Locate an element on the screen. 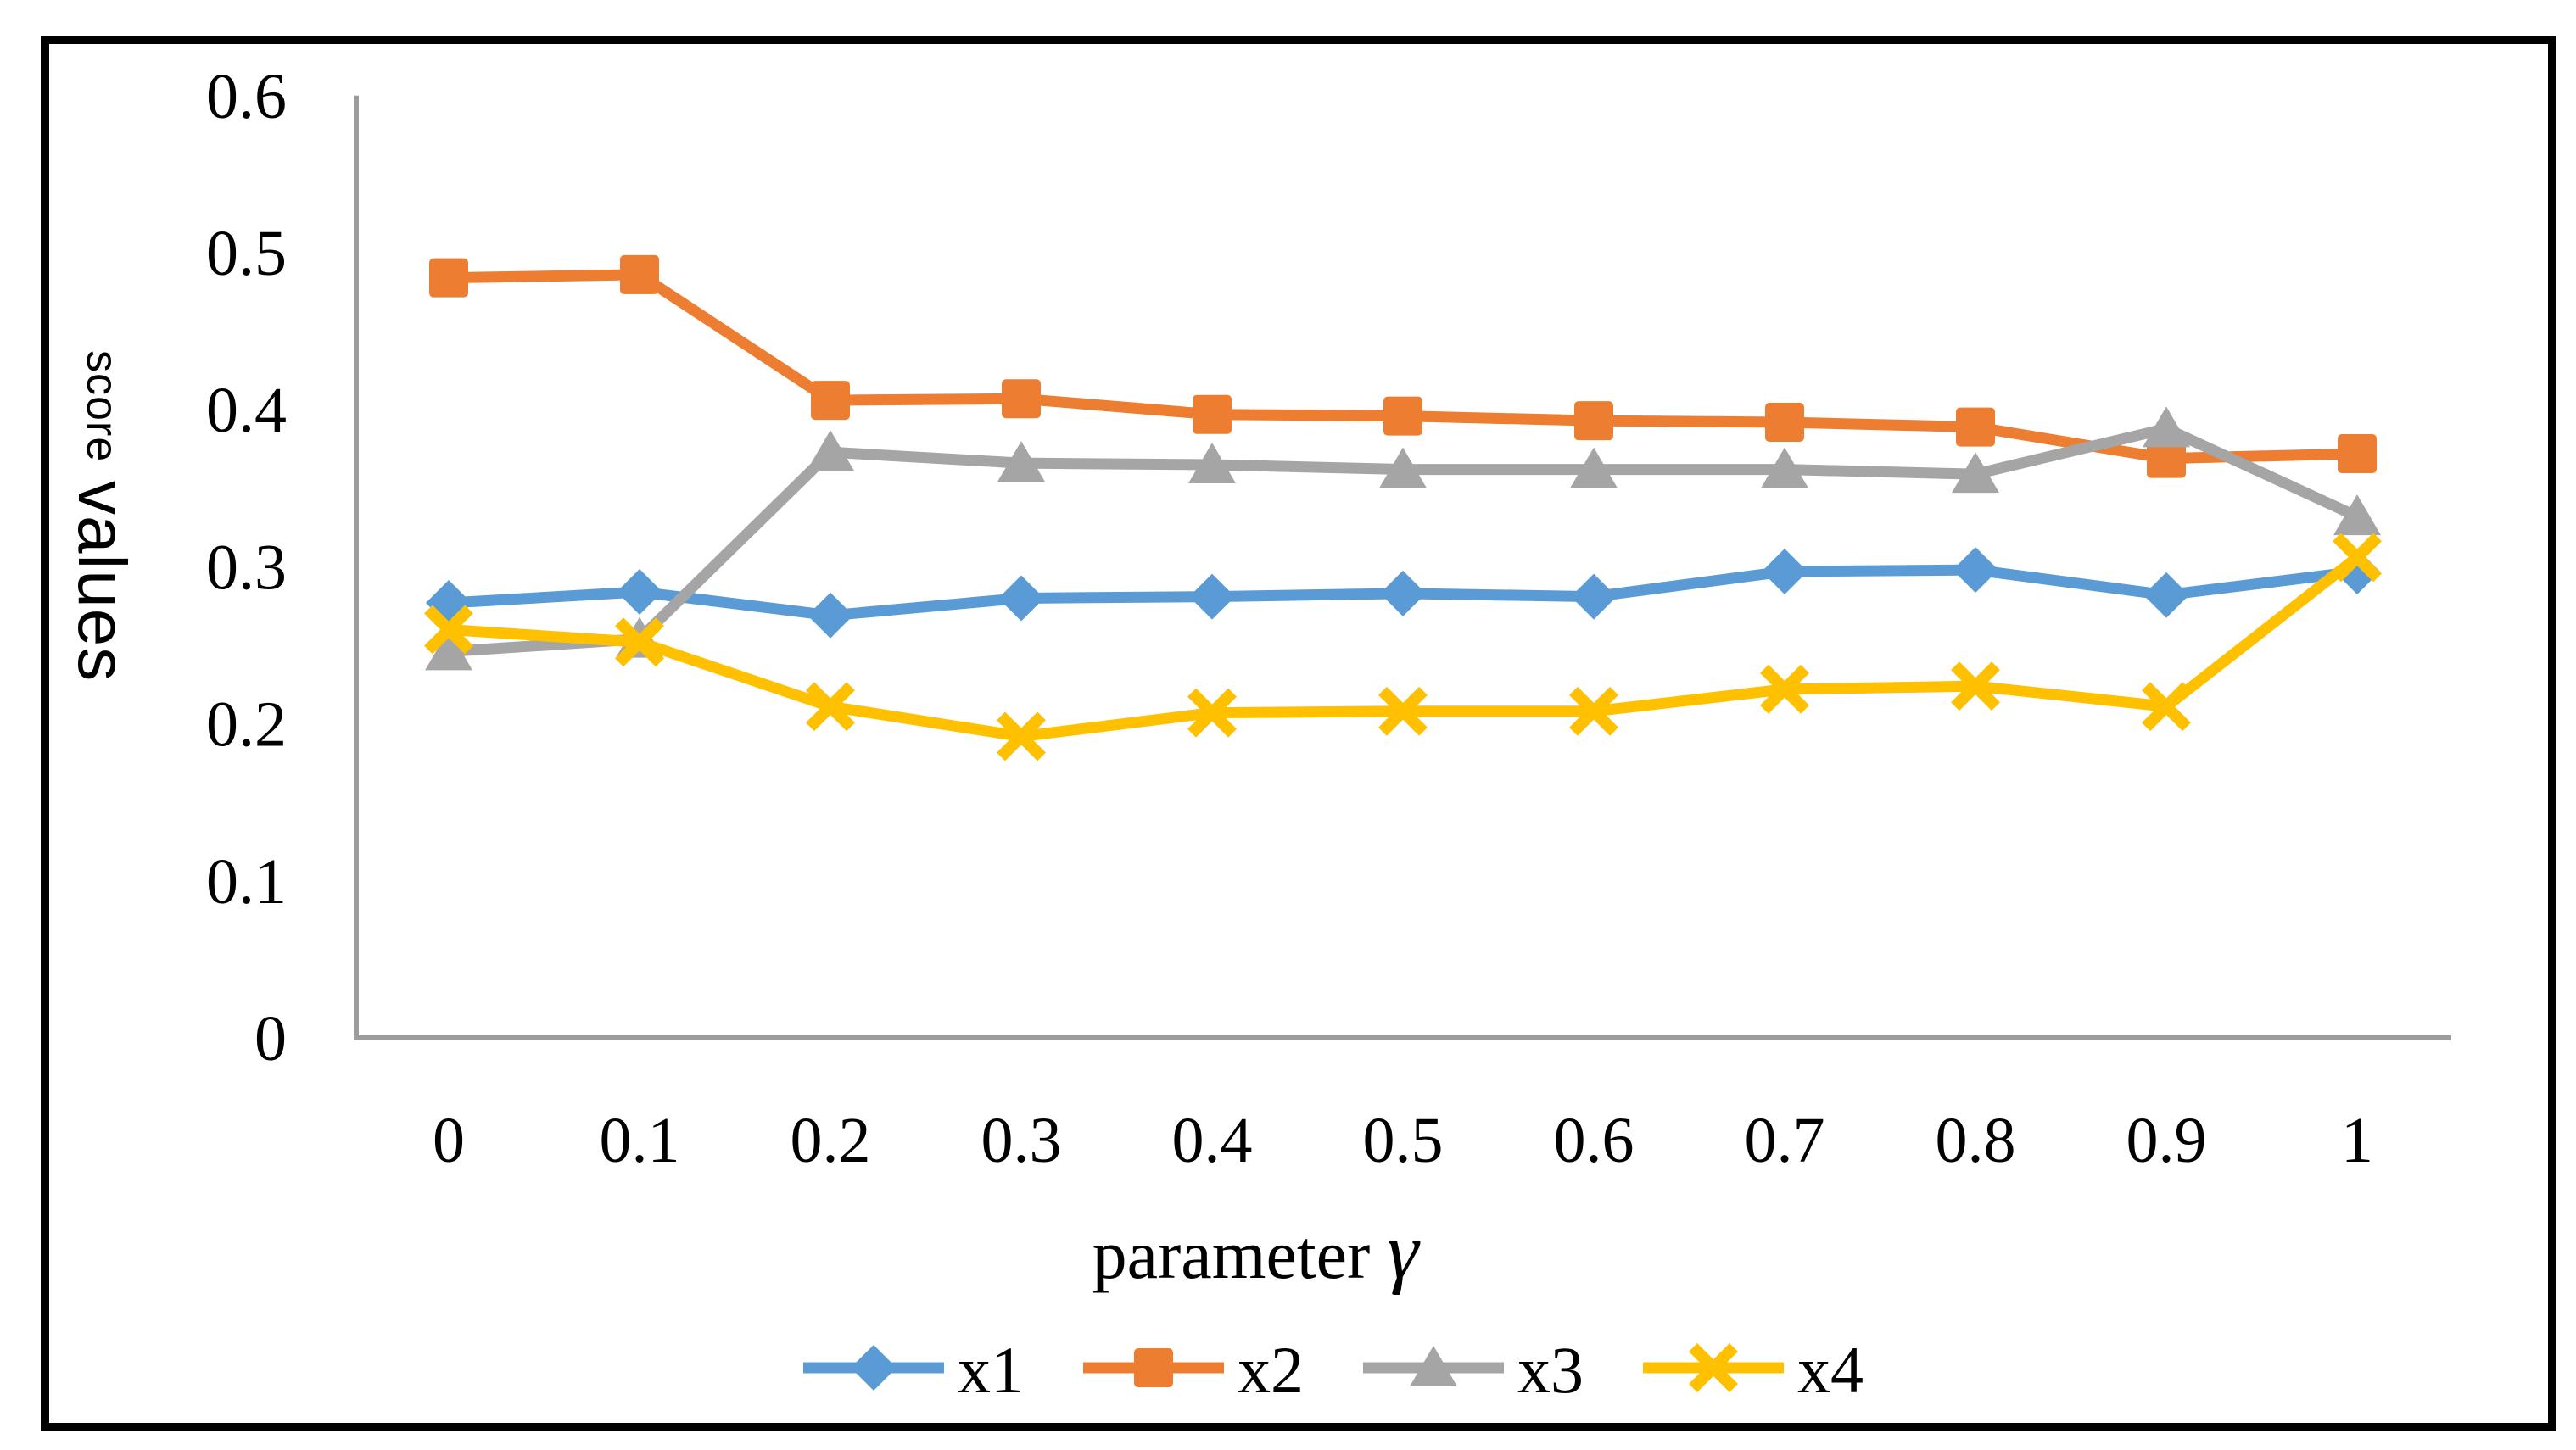 The width and height of the screenshot is (2576, 1450). legend-marker-x3 is located at coordinates (1433, 1366).